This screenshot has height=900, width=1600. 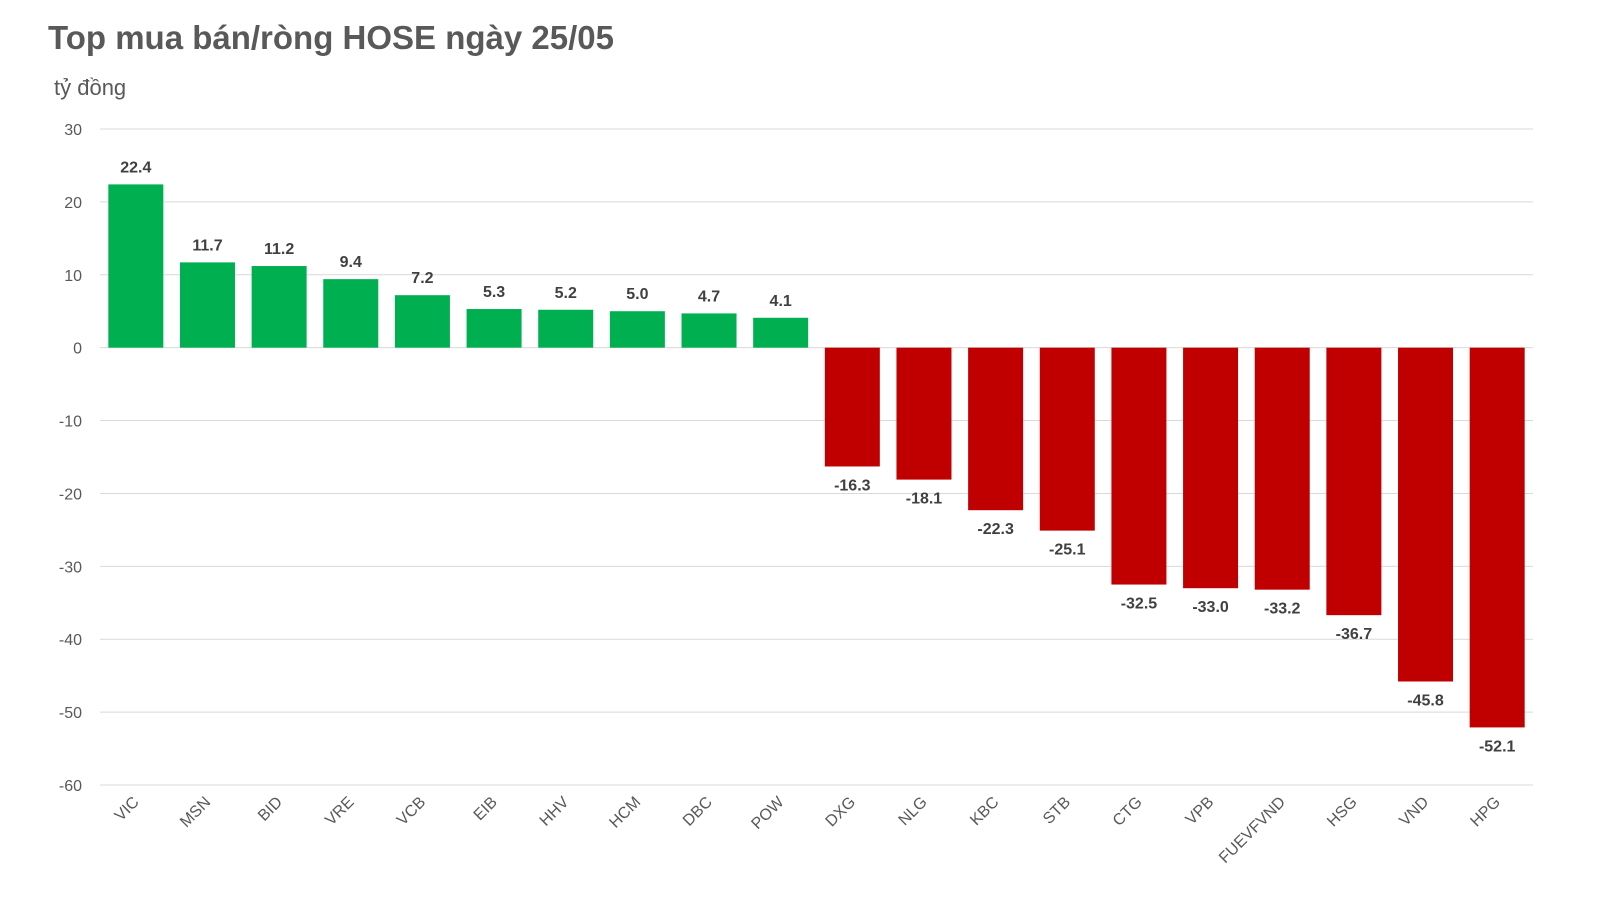 What do you see at coordinates (351, 262) in the screenshot?
I see `data-label: 9.4` at bounding box center [351, 262].